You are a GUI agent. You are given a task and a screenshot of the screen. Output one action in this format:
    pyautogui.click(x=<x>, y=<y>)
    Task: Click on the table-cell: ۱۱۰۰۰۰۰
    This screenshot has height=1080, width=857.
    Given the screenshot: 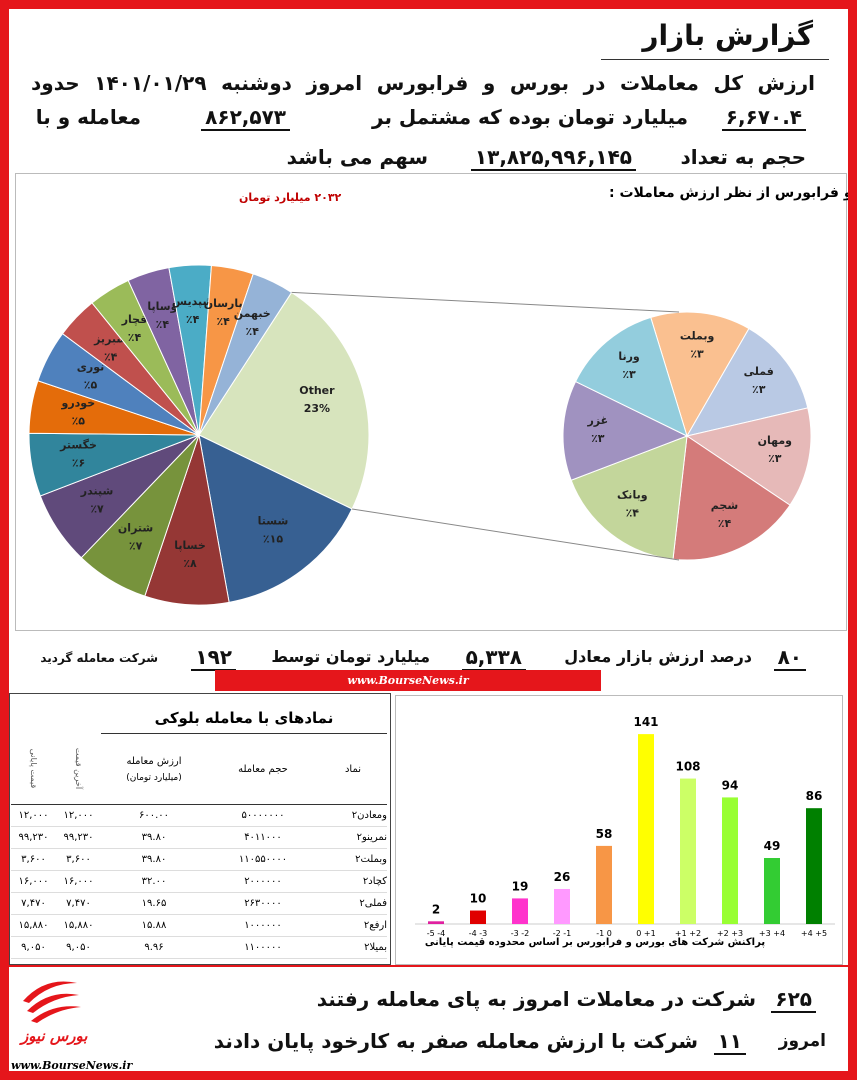 What is the action you would take?
    pyautogui.click(x=263, y=947)
    